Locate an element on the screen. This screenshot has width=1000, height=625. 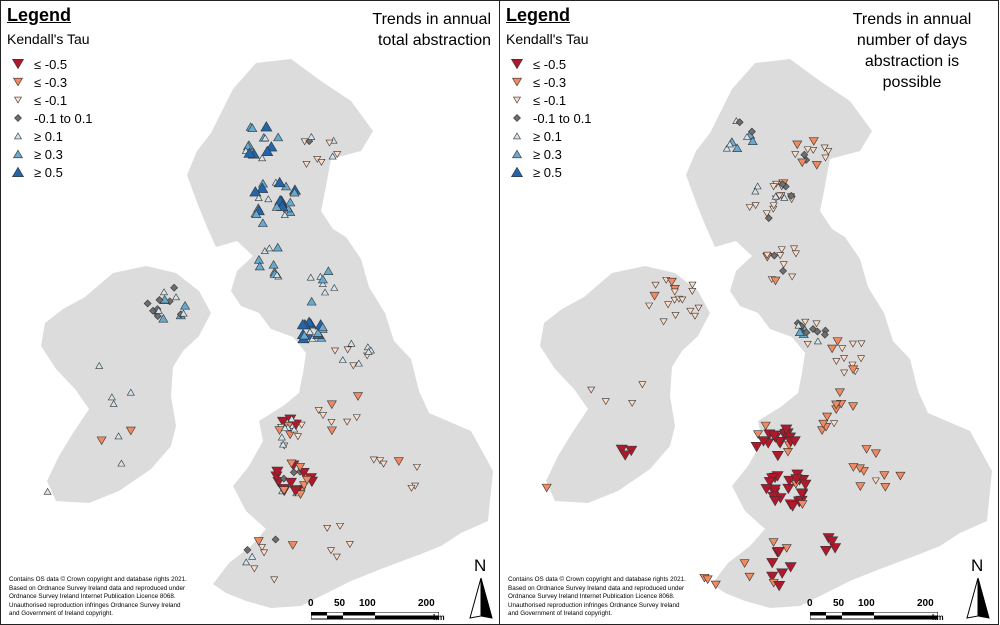
ireland-landmass is located at coordinates (126, 384).